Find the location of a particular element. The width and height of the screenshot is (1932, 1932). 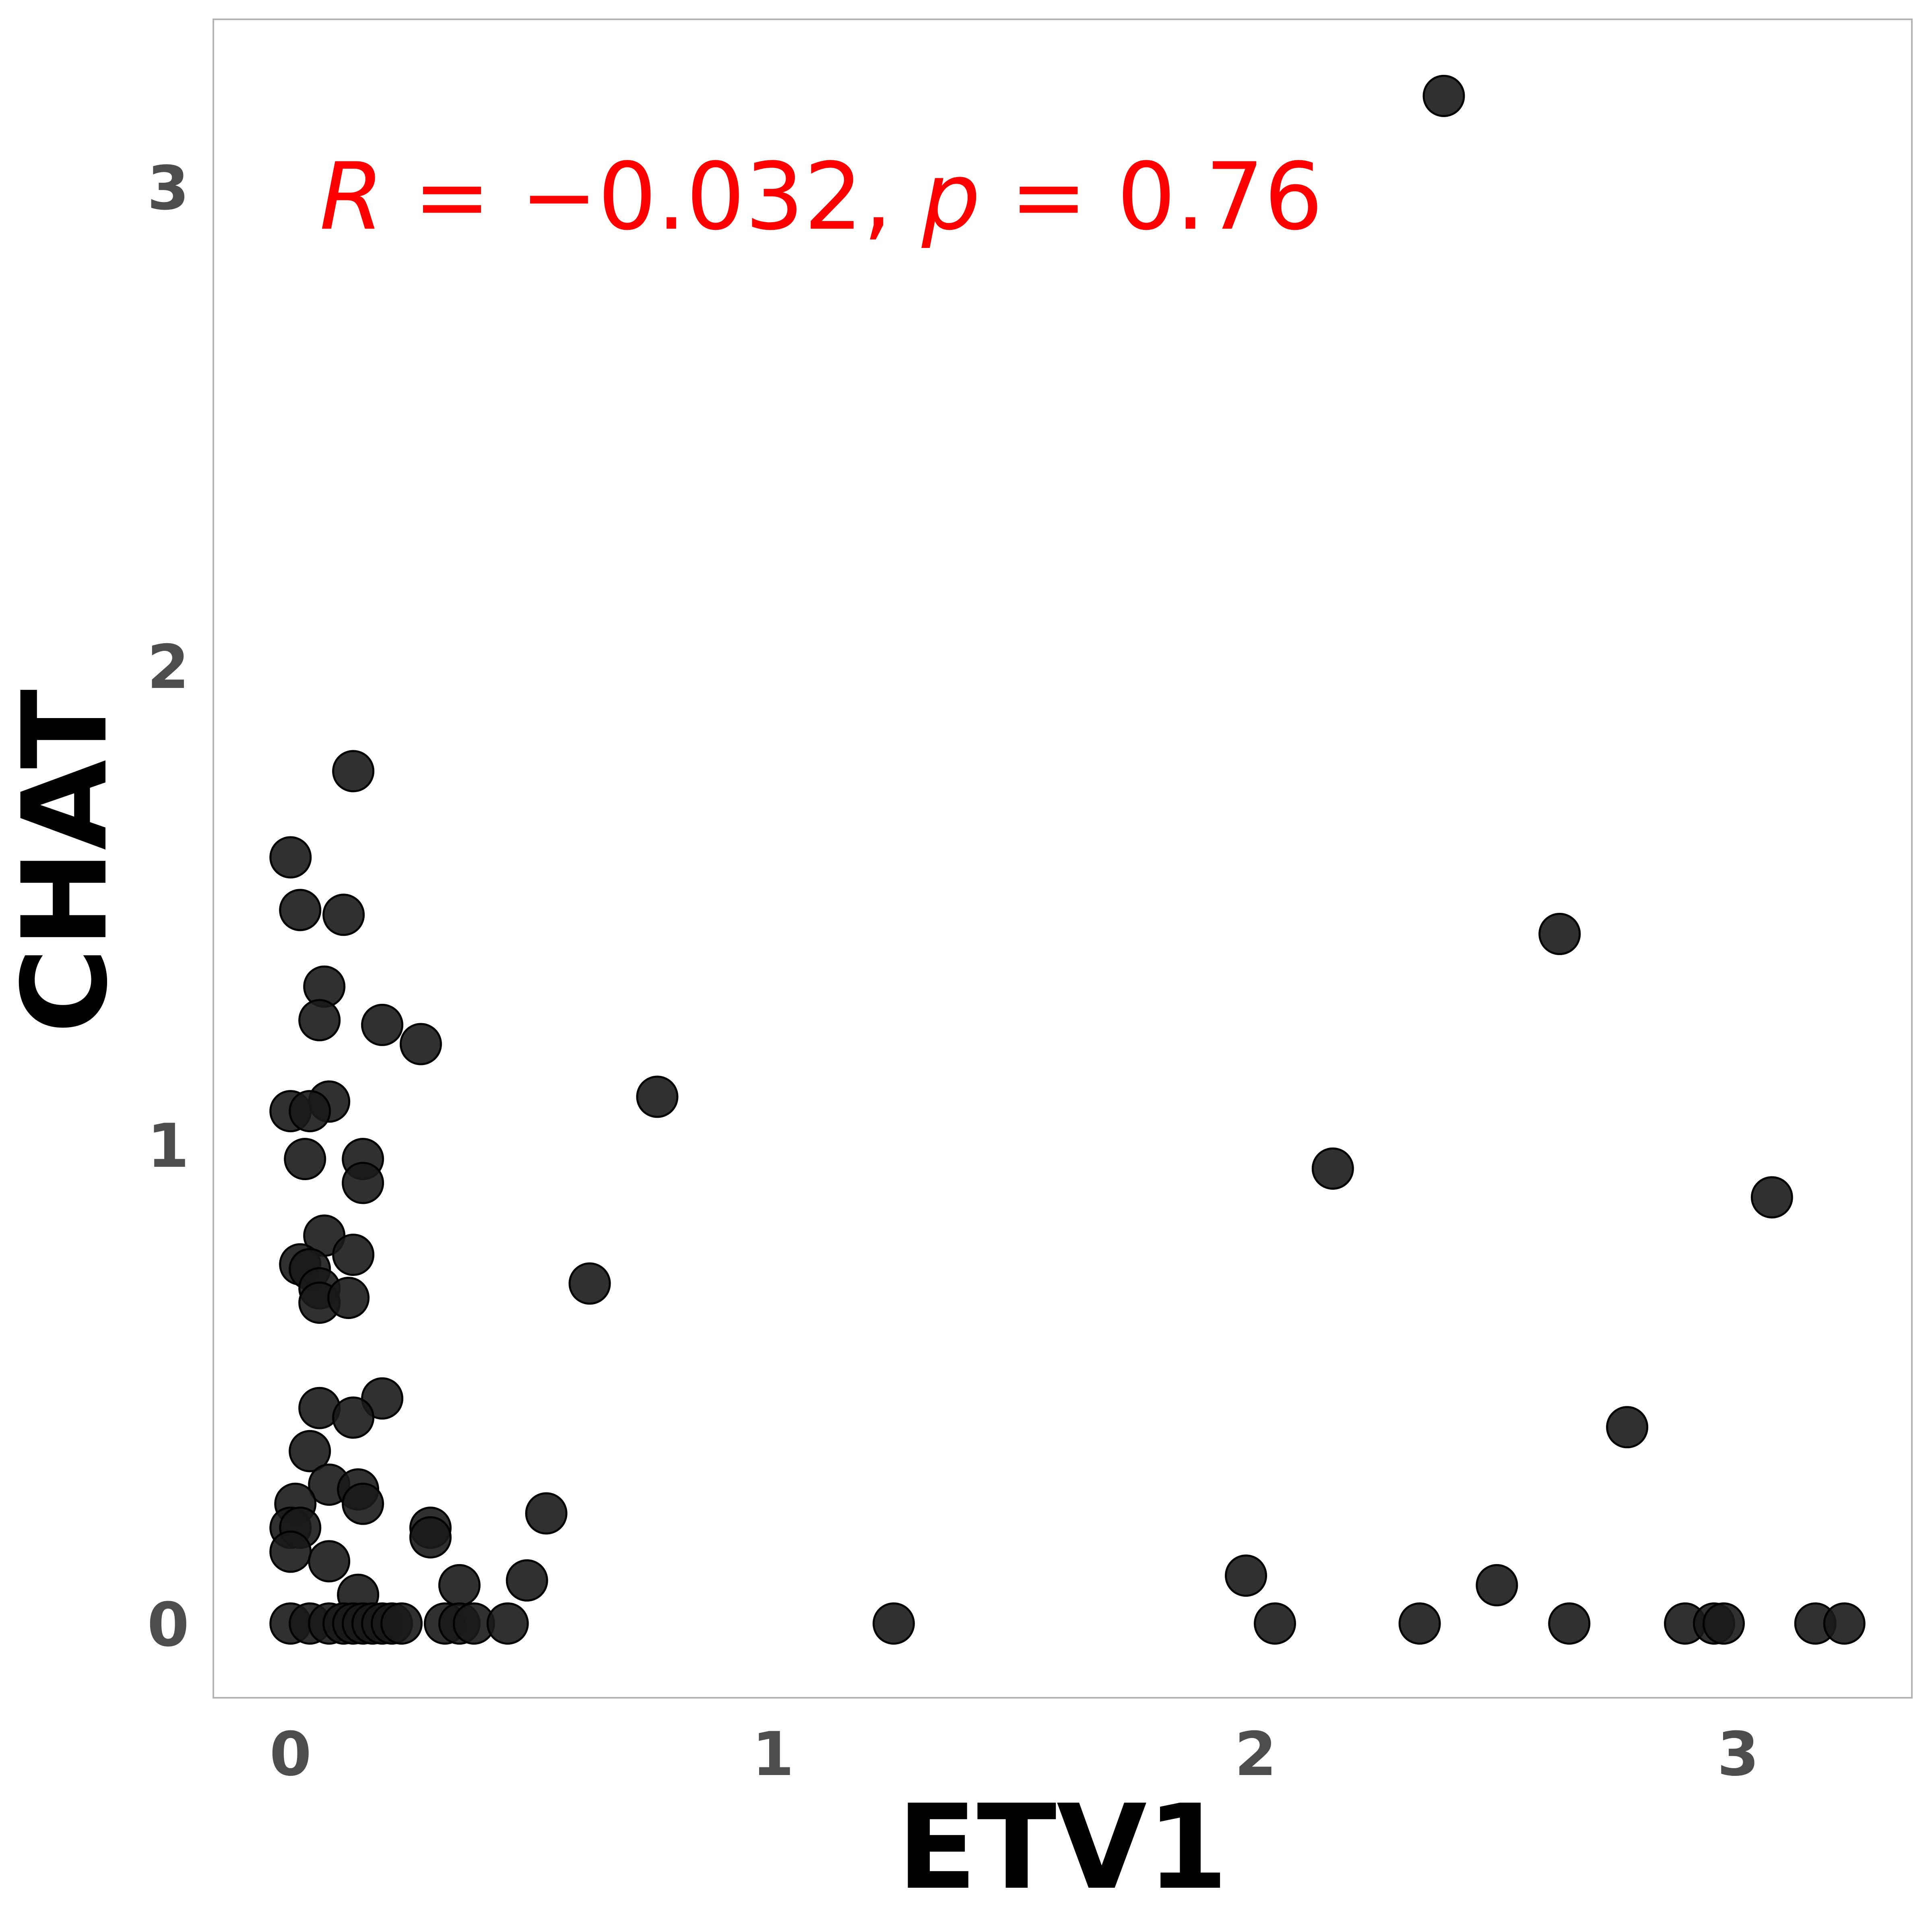

r-equals: = is located at coordinates (452, 197).